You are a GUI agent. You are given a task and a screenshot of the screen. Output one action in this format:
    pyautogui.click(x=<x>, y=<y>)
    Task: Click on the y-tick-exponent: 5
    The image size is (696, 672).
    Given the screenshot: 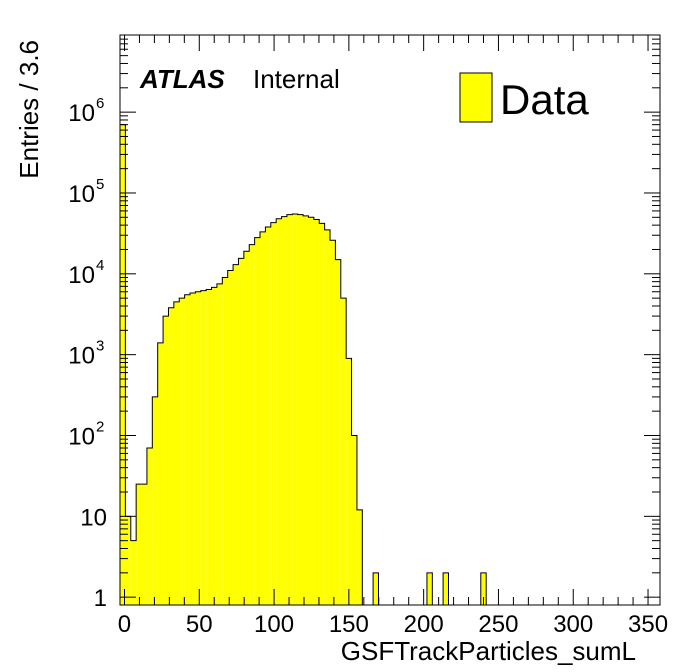 What is the action you would take?
    pyautogui.click(x=100, y=184)
    